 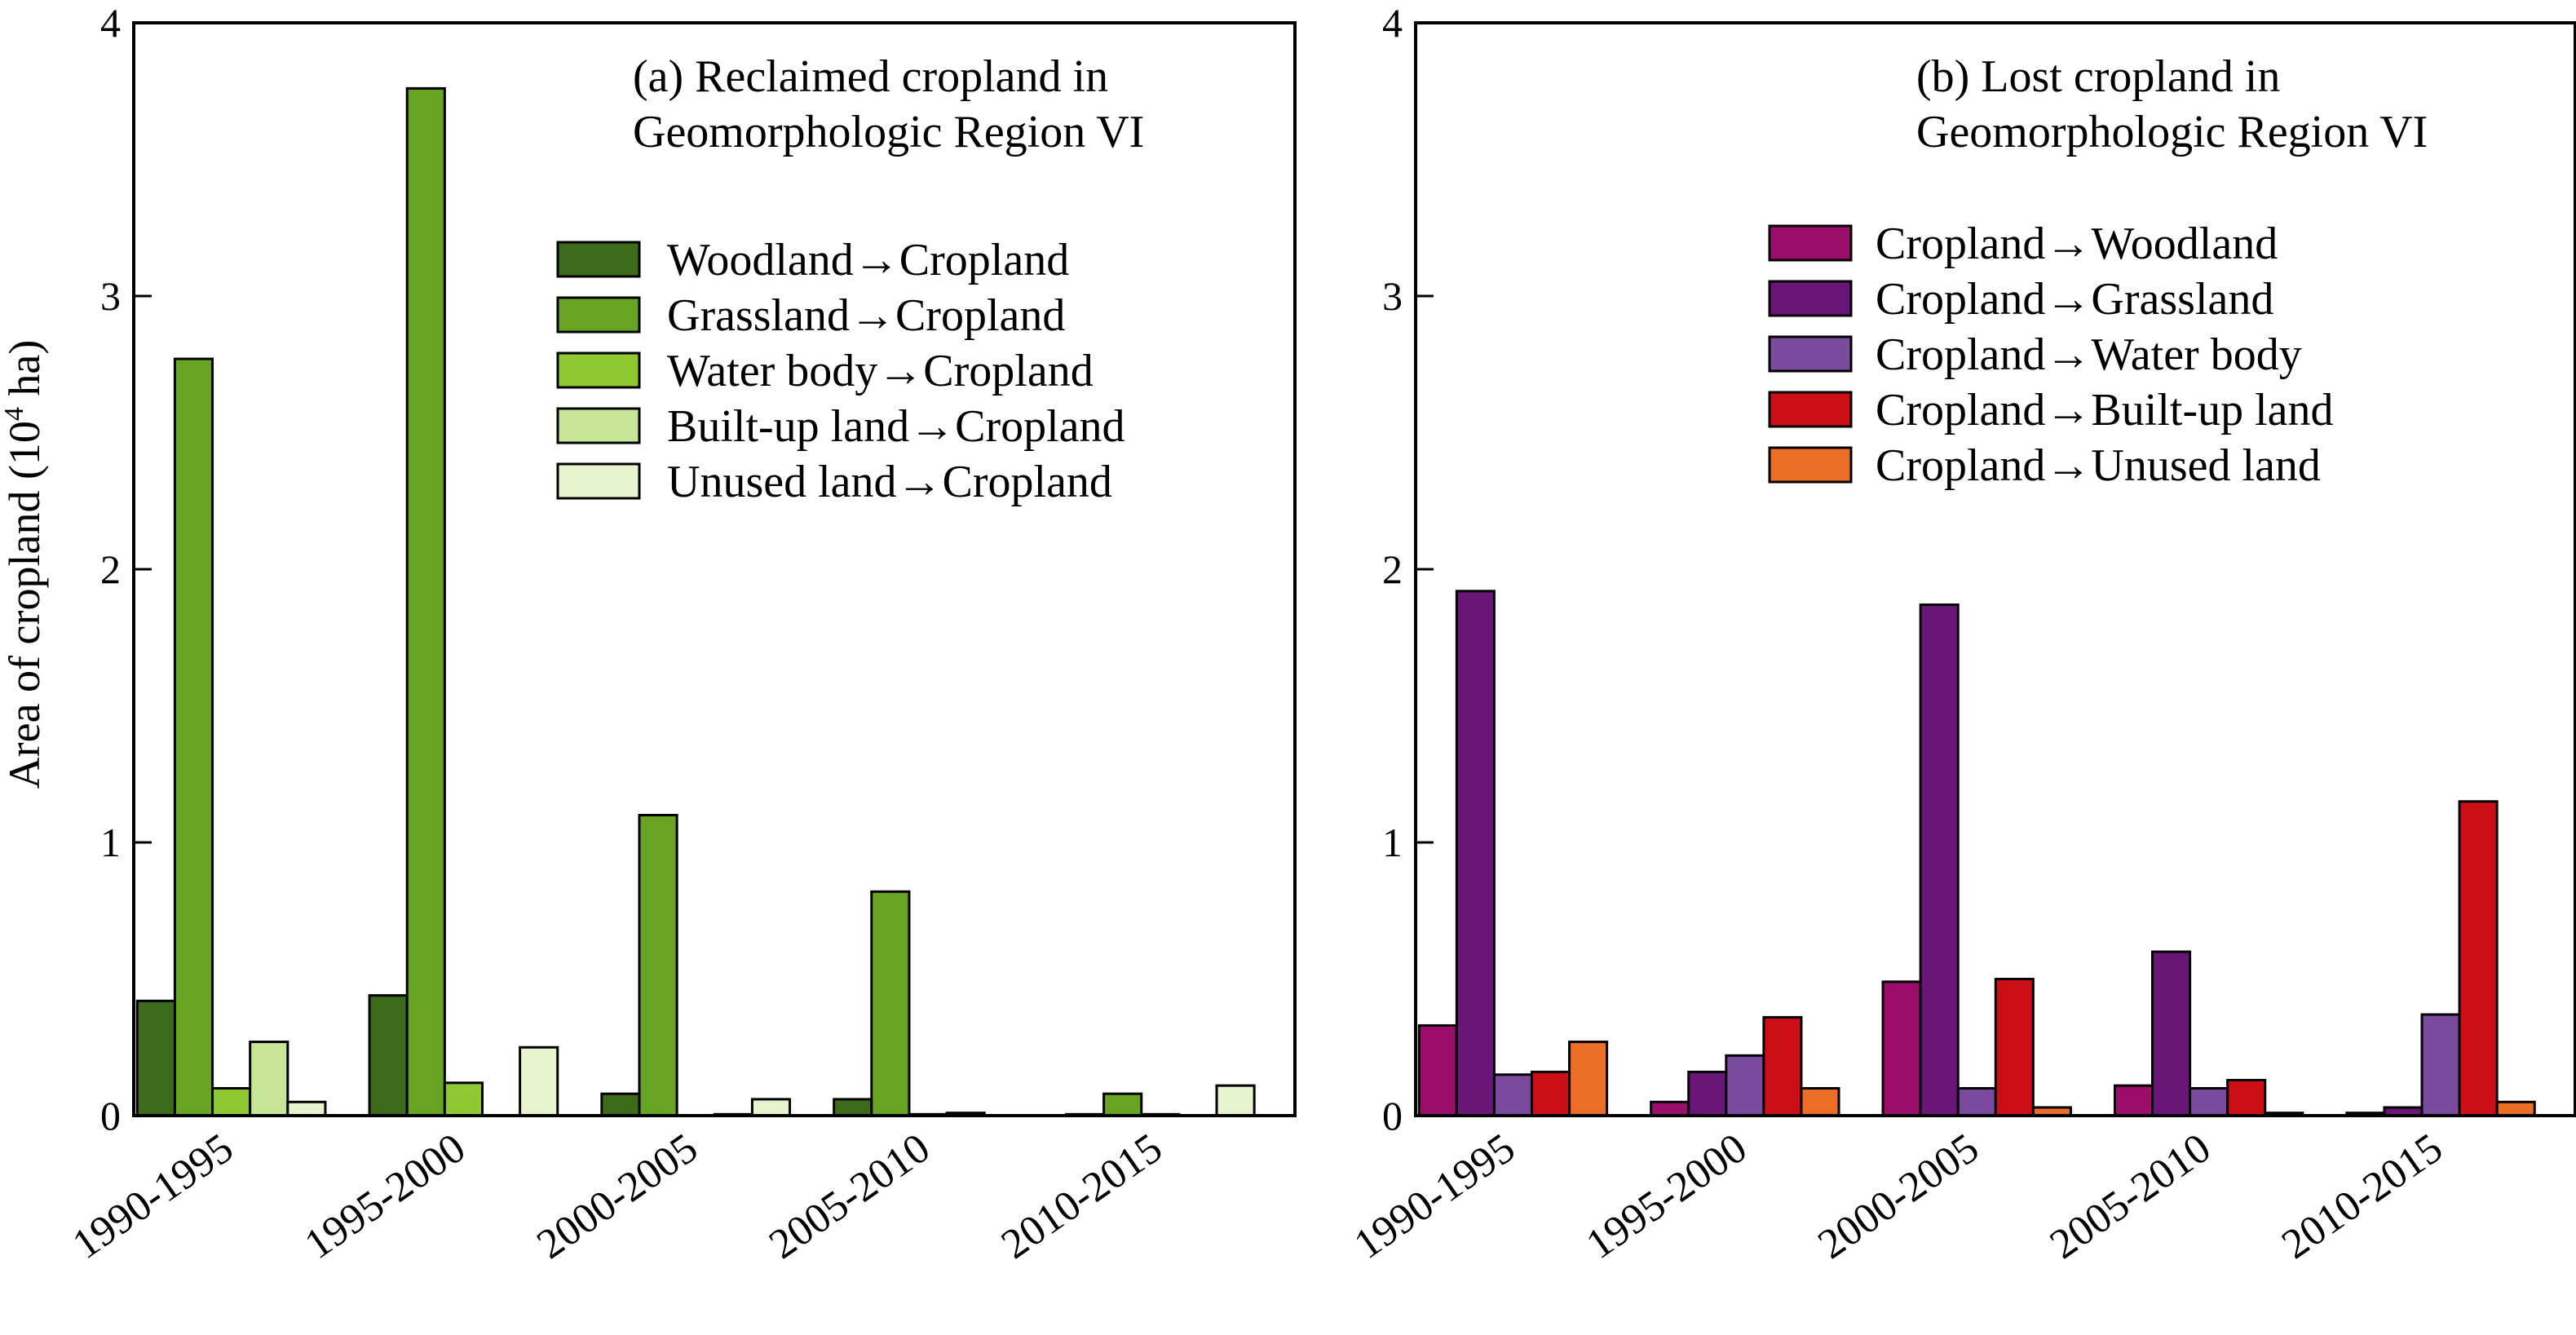 I want to click on bar-a-grassland-to-cropland-2000-2005, so click(x=658, y=965).